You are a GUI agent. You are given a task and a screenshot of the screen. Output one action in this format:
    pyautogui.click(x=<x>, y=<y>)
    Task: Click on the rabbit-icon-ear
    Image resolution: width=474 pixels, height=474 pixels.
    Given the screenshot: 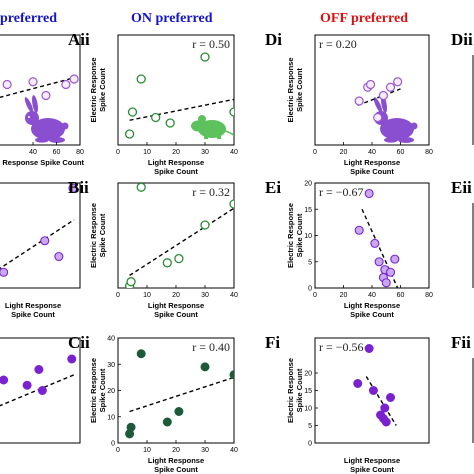 What is the action you would take?
    pyautogui.click(x=29, y=105)
    